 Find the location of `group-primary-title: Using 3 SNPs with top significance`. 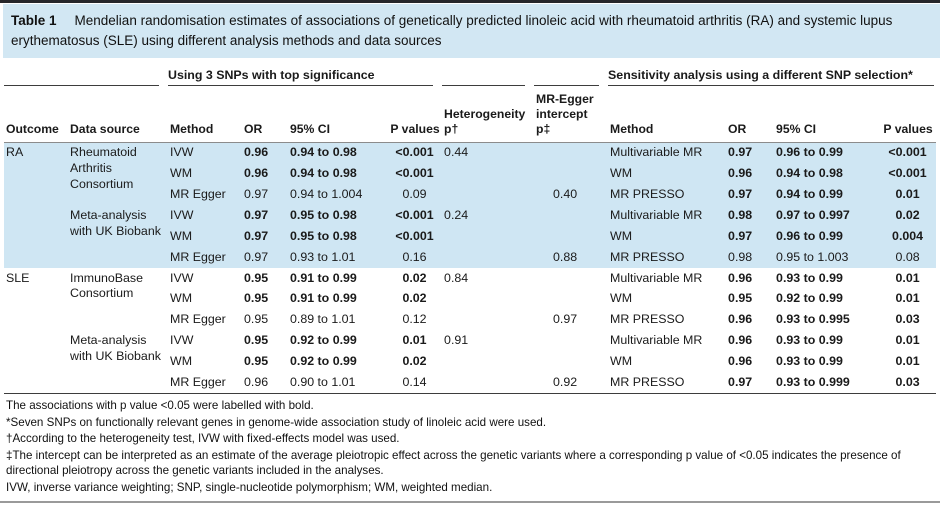

group-primary-title: Using 3 SNPs with top significance is located at coordinates (271, 75).